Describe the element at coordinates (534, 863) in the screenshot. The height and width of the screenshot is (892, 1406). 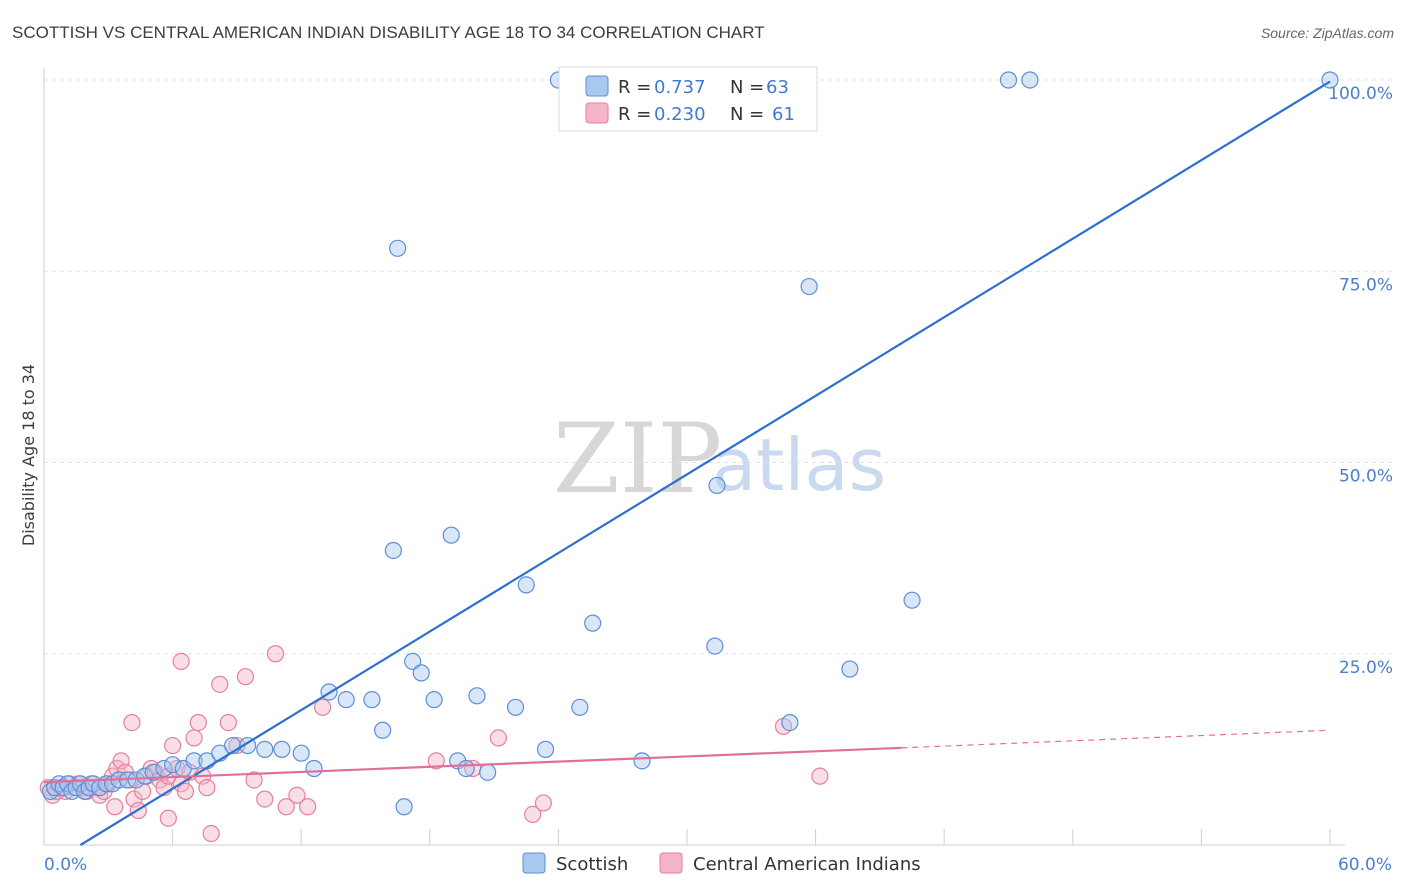
I see `bottom-legend-swatch-scottish` at that location.